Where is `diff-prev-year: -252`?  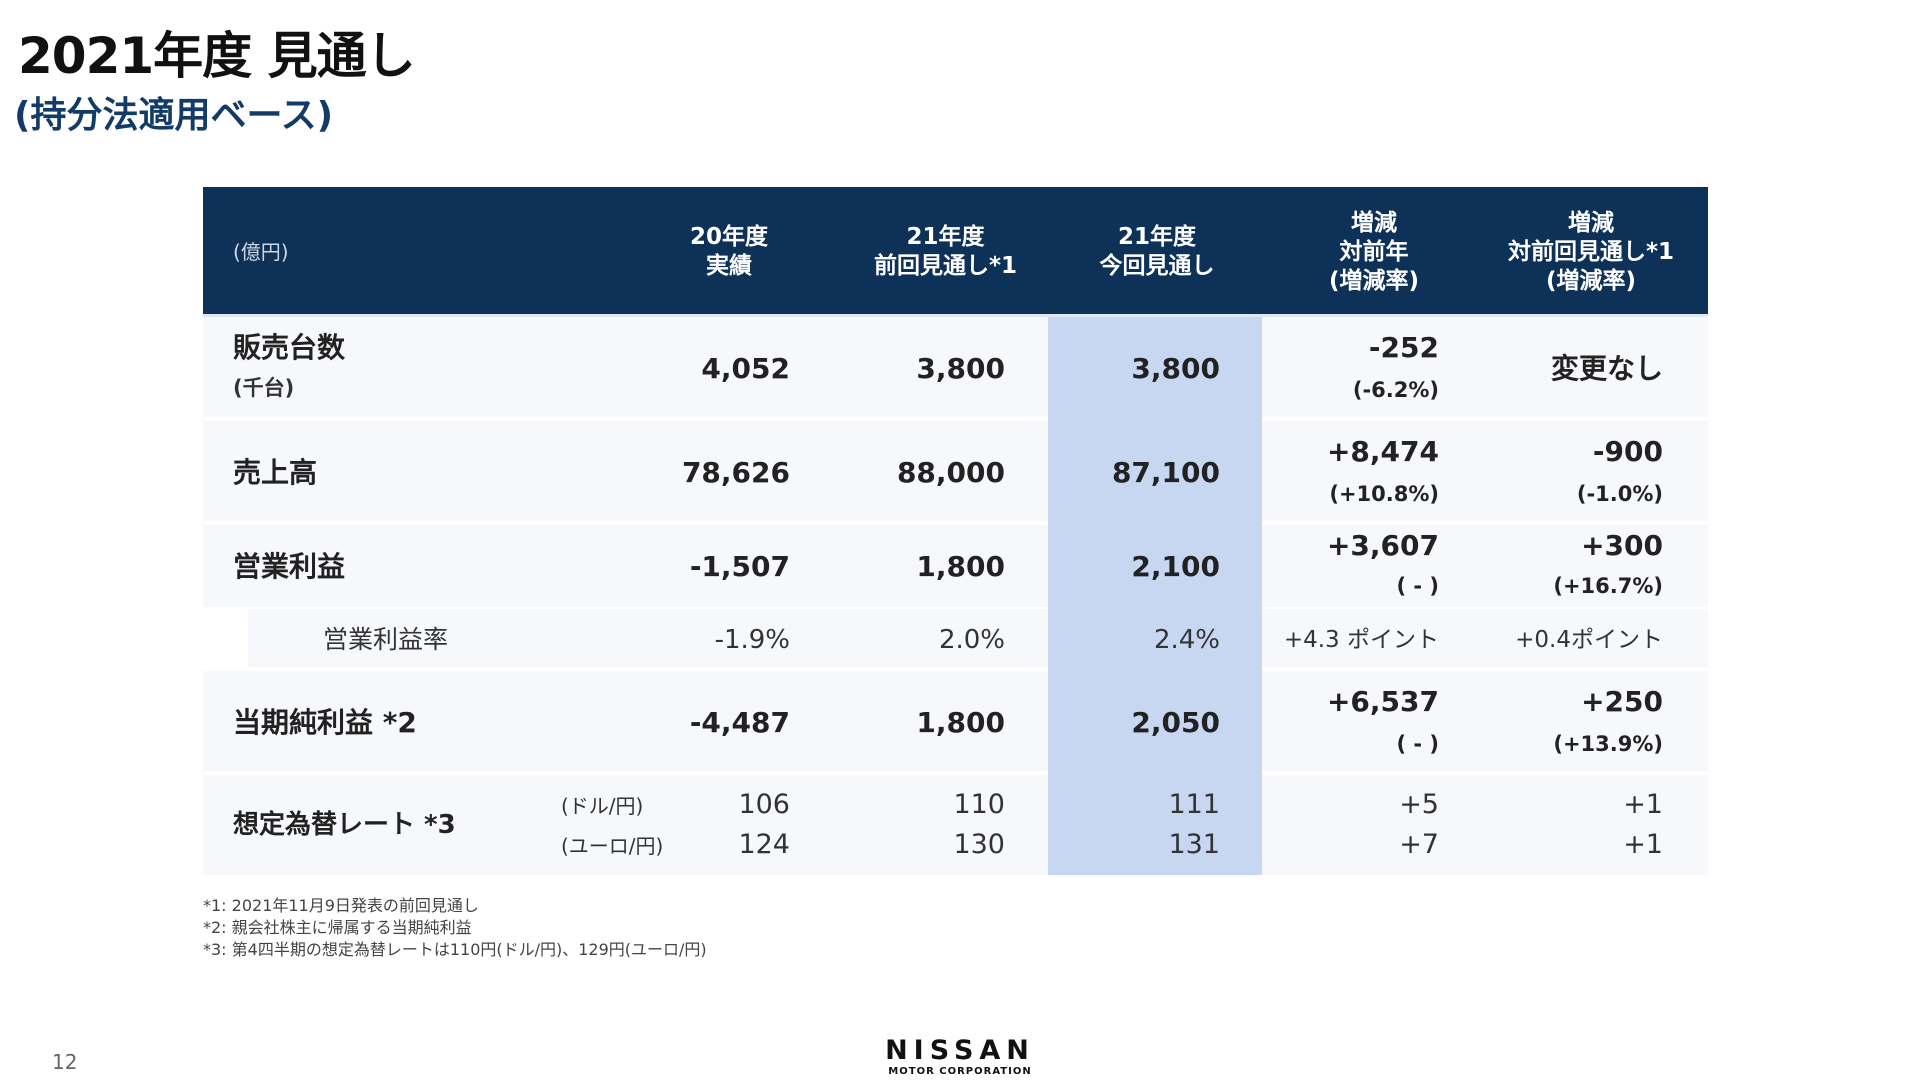
diff-prev-year: -252 is located at coordinates (1403, 347).